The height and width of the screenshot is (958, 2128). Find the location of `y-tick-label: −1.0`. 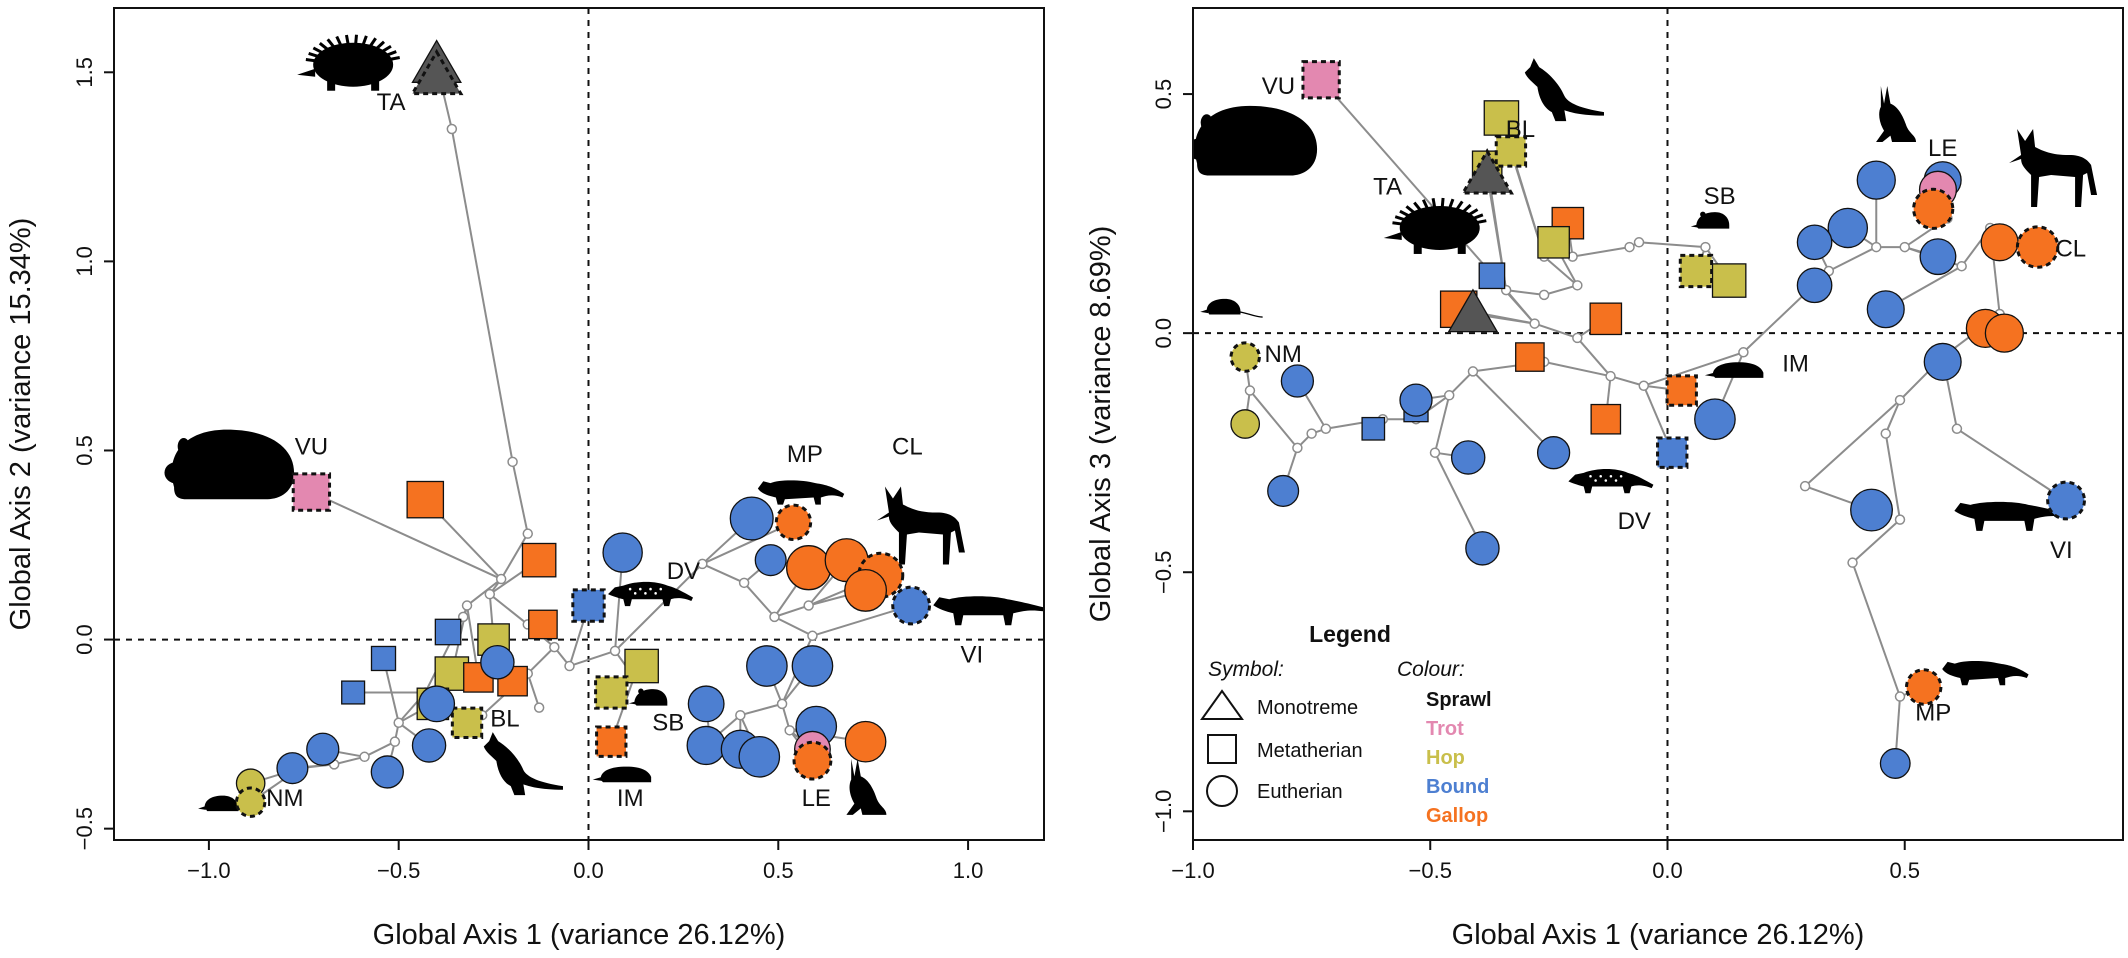

y-tick-label: −1.0 is located at coordinates (1163, 811).